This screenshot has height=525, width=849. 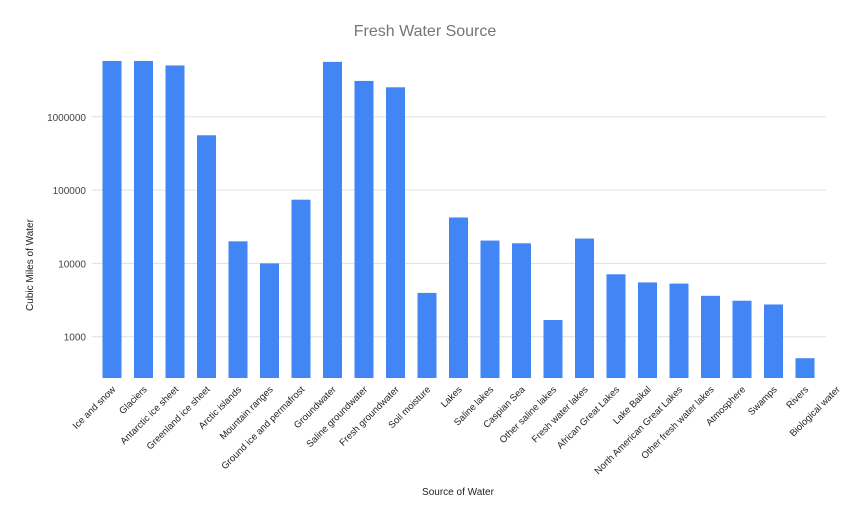 I want to click on y-tick-label: 1000, so click(x=75, y=338).